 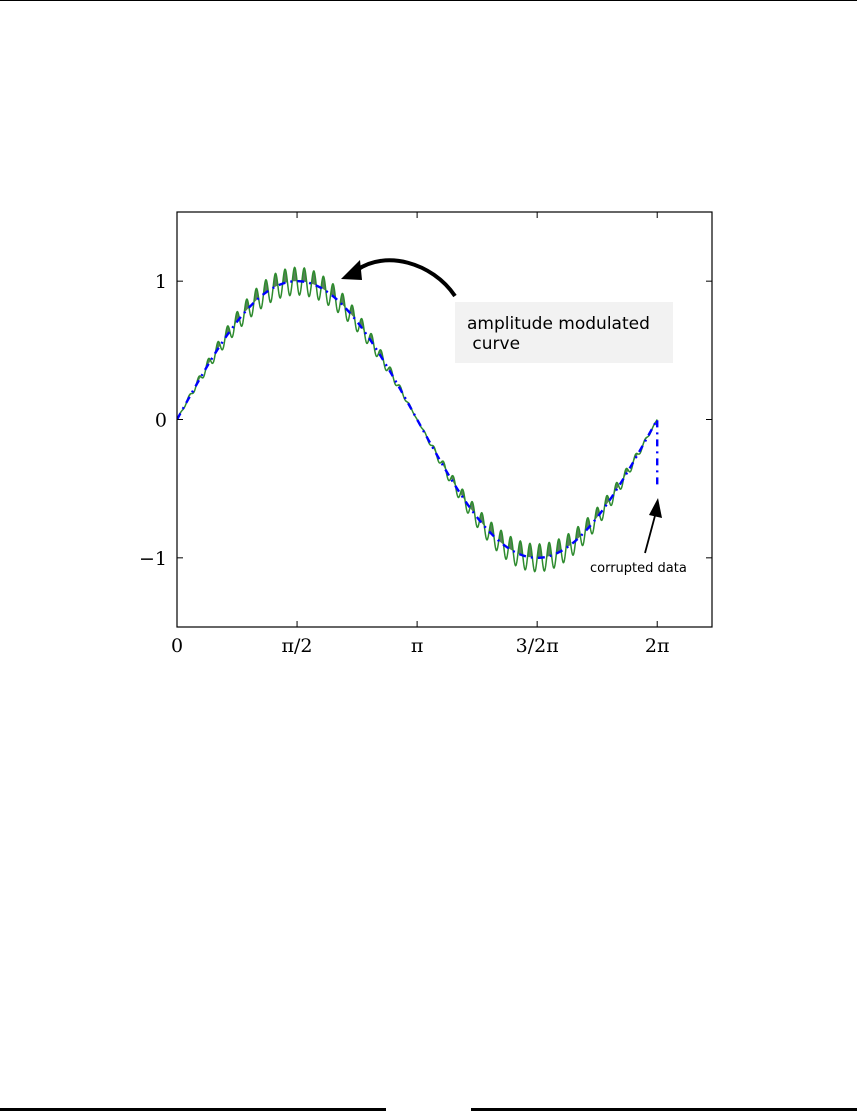 I want to click on annotation-arrow-curve, so click(x=406, y=278).